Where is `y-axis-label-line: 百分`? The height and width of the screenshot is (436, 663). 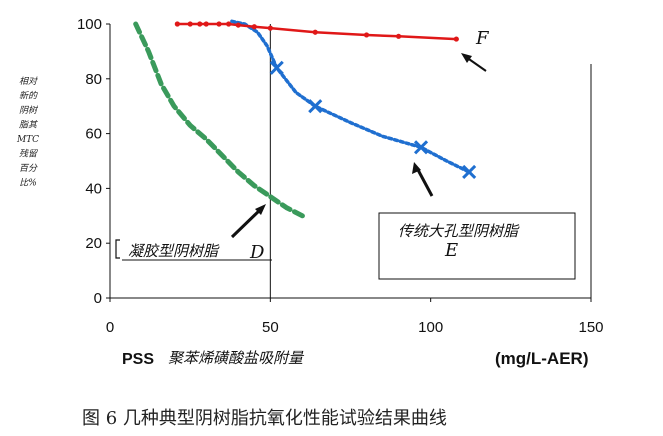
y-axis-label-line: 百分 is located at coordinates (28, 168).